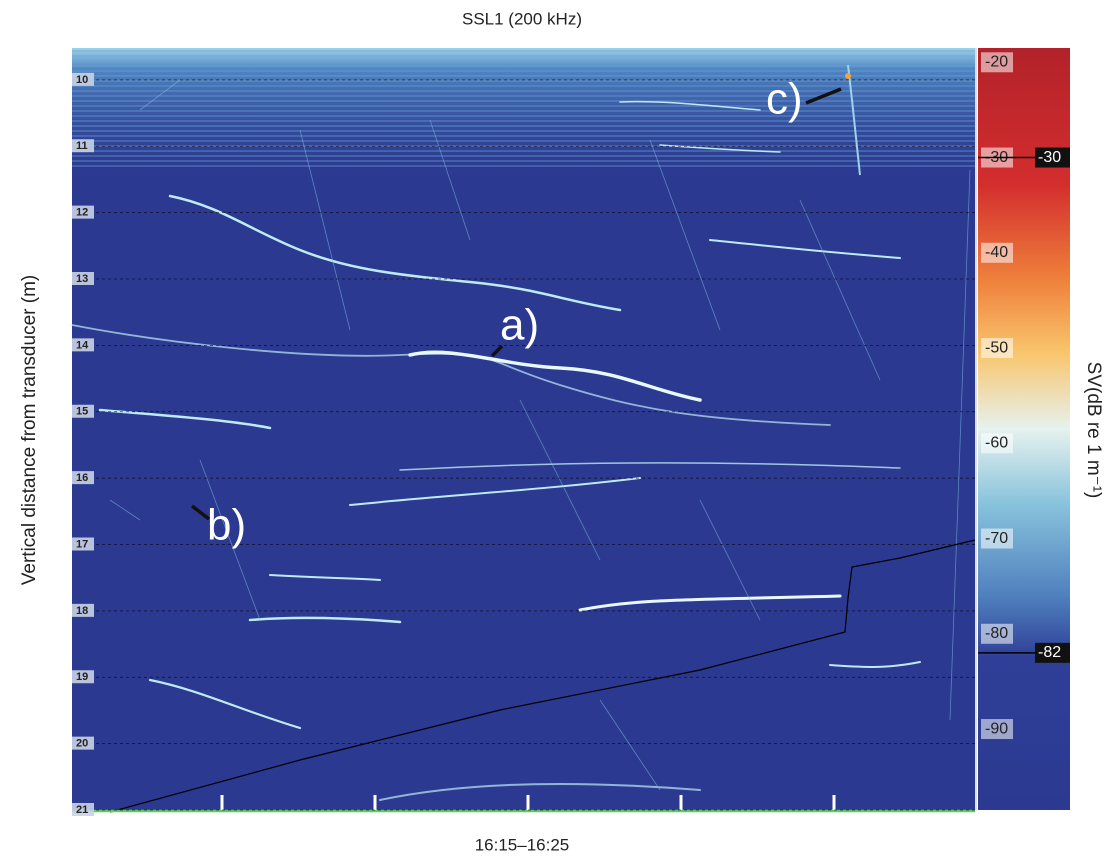  I want to click on annotation: c), so click(784, 99).